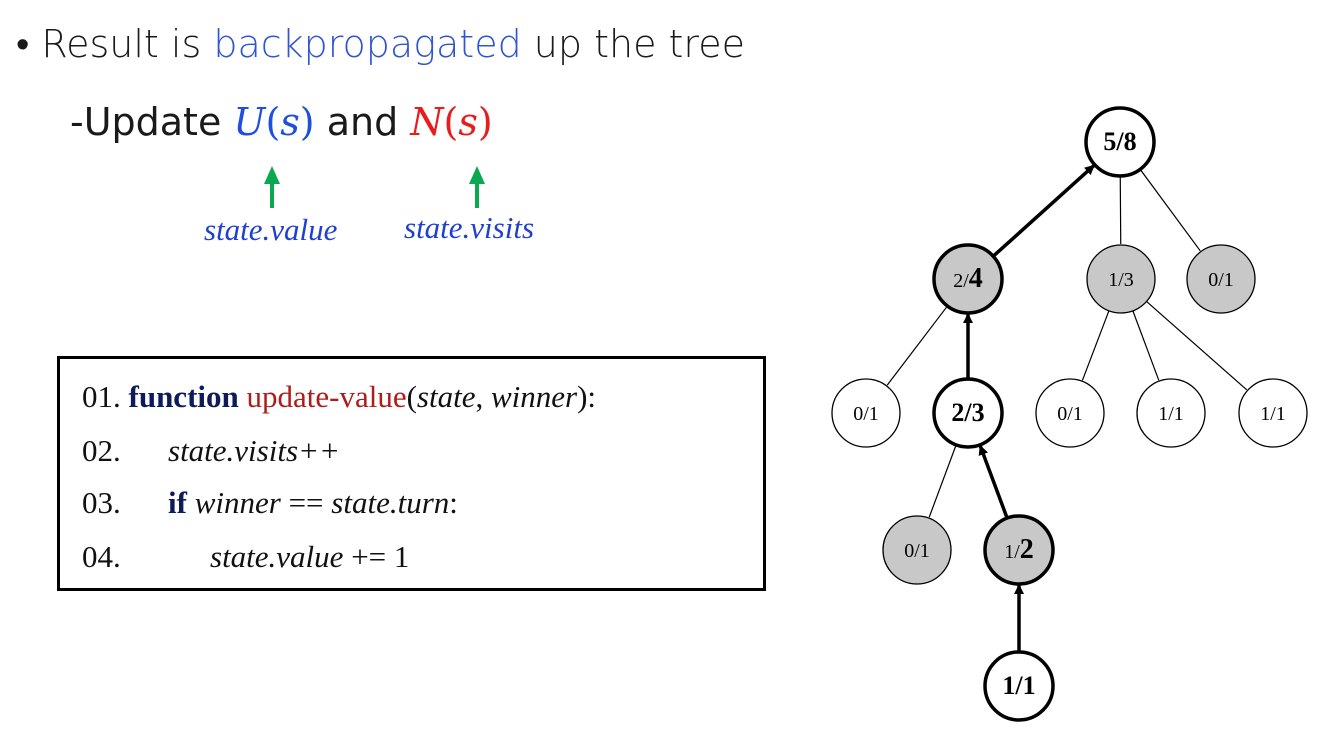 This screenshot has width=1320, height=736. Describe the element at coordinates (587, 396) in the screenshot. I see `close-paren: ):` at that location.